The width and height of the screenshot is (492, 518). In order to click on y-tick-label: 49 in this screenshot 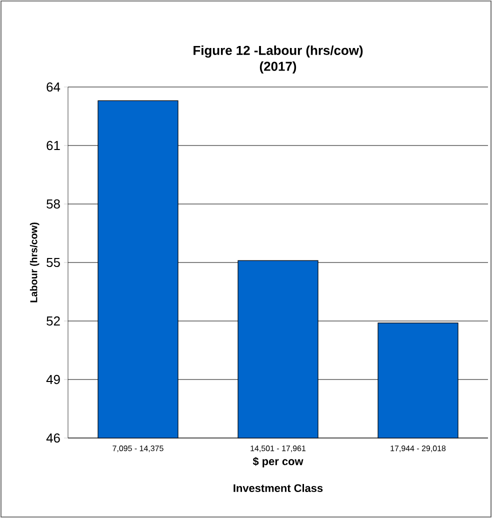, I will do `click(53, 379)`.